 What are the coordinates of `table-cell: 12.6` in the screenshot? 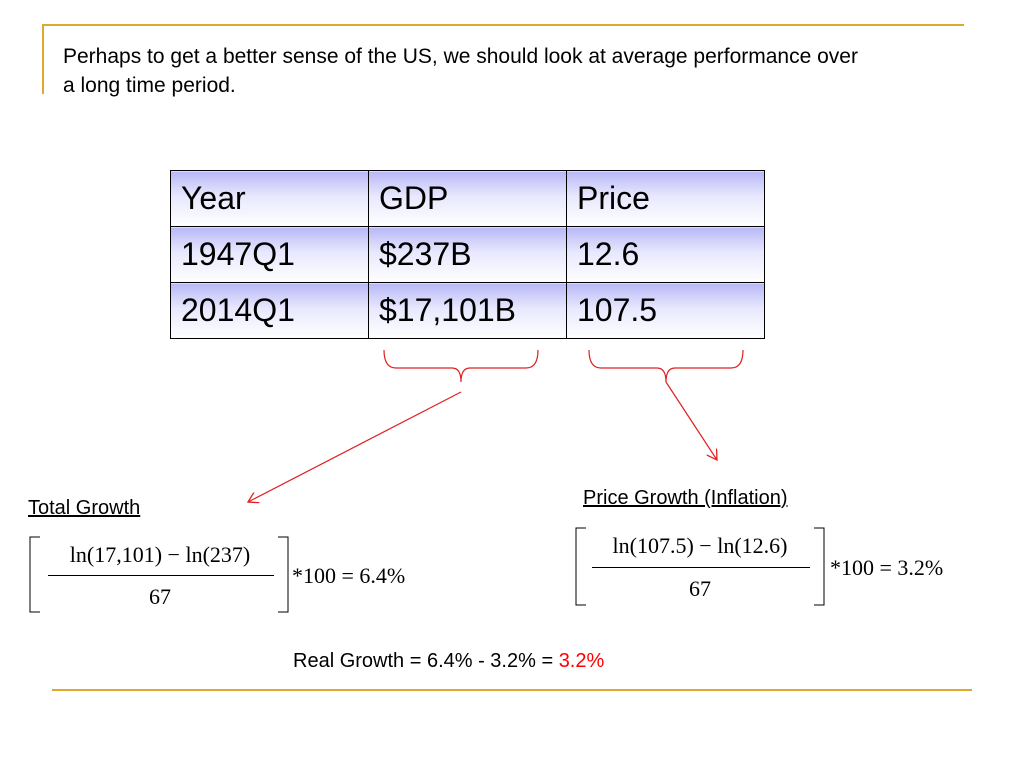 It's located at (665, 254).